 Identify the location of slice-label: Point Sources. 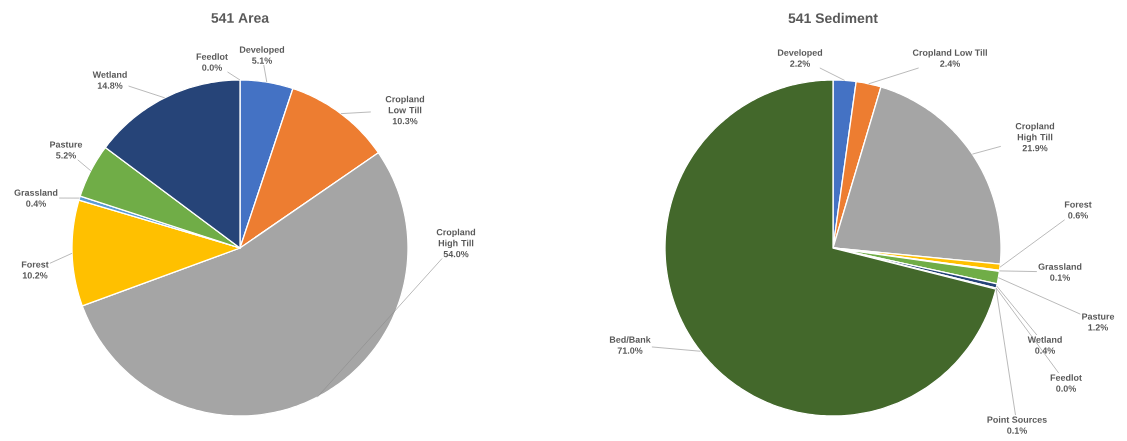
(1017, 419).